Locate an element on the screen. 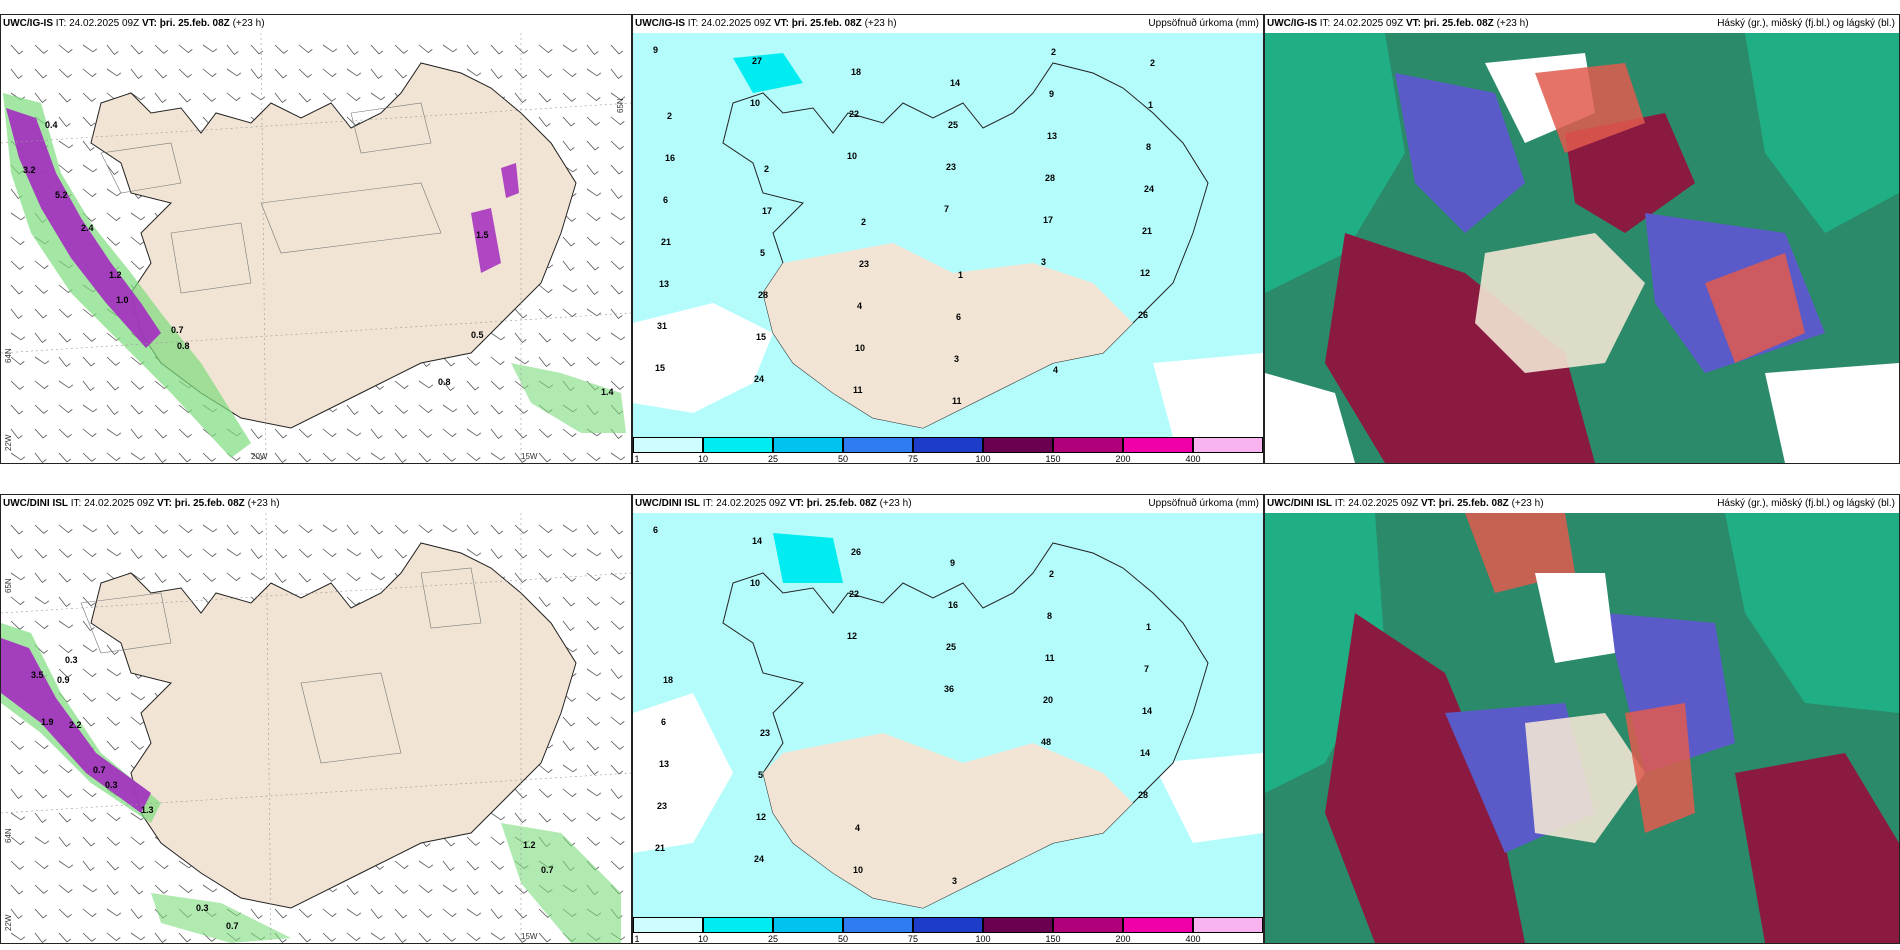 This screenshot has height=950, width=1900. precip-value: 48 is located at coordinates (1046, 742).